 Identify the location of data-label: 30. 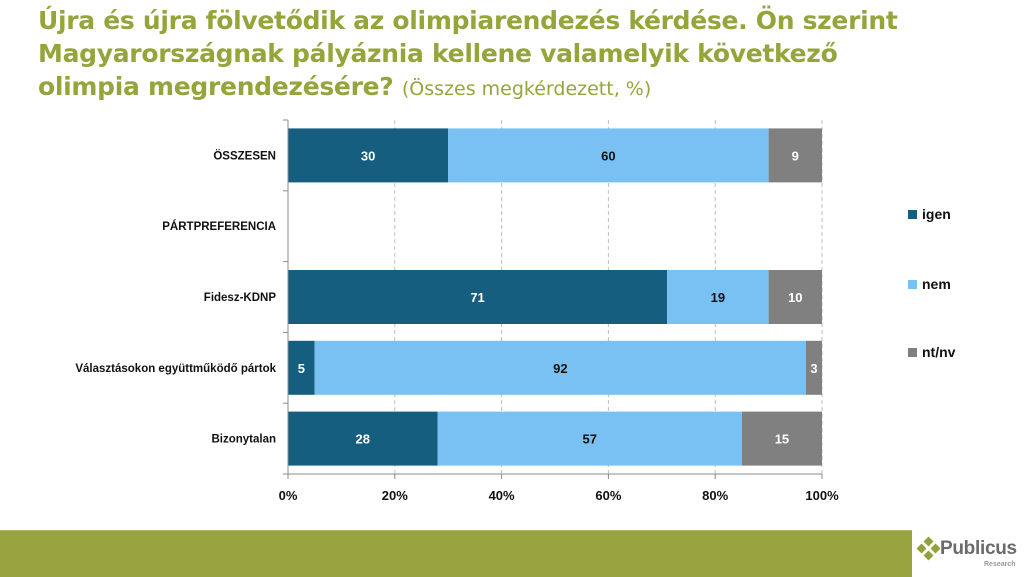
(368, 155).